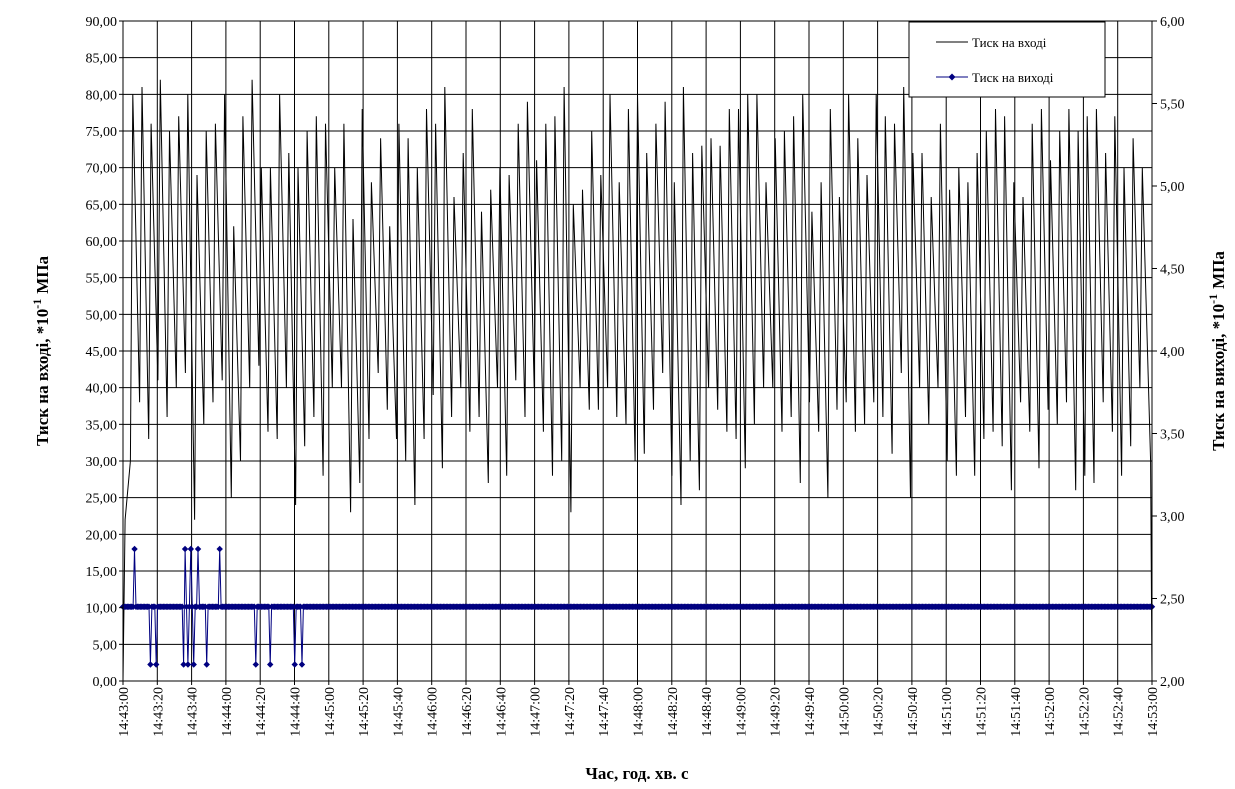 The image size is (1235, 789). I want to click on x-tick-label: 14:48:00, so click(639, 712).